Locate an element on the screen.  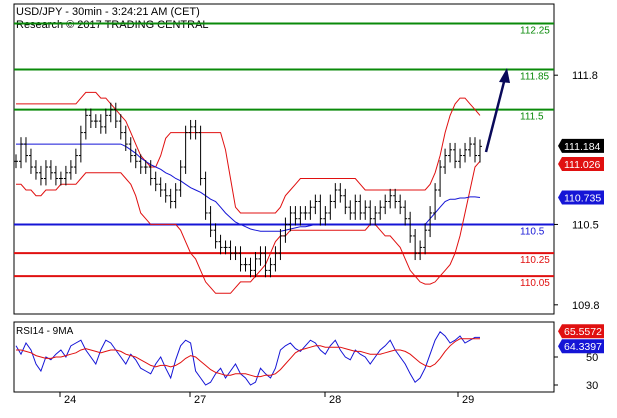
level-label-4: 110.25 is located at coordinates (535, 260).